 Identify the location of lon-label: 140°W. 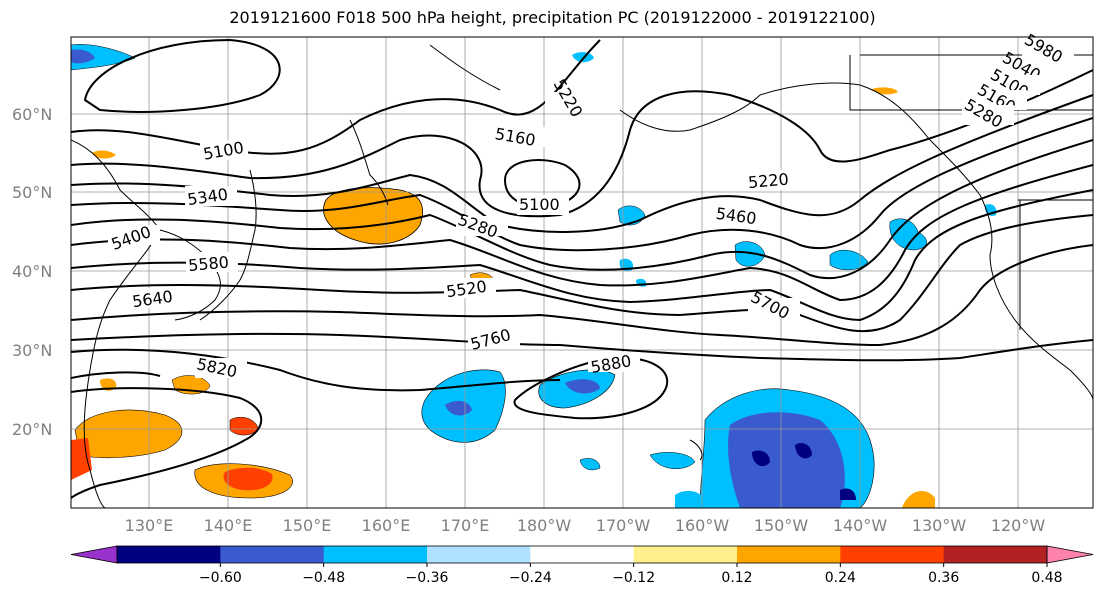
(860, 525).